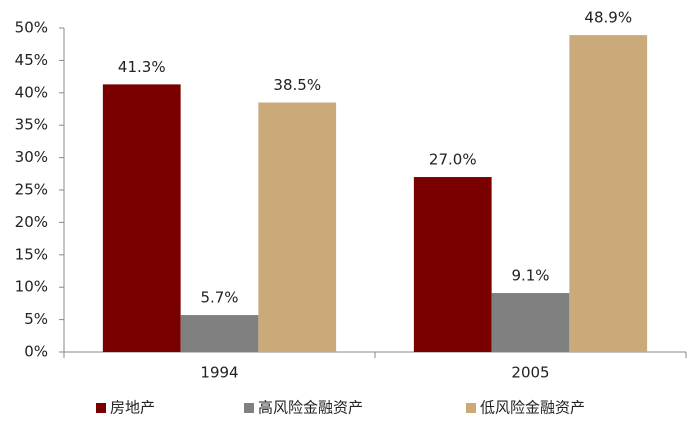 The height and width of the screenshot is (426, 700). What do you see at coordinates (532, 408) in the screenshot?
I see `legend-label: 低风险金融资产` at bounding box center [532, 408].